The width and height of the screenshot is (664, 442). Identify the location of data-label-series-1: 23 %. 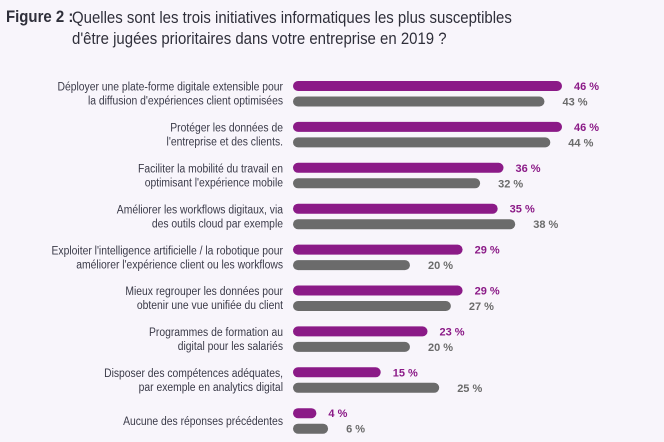
(452, 332).